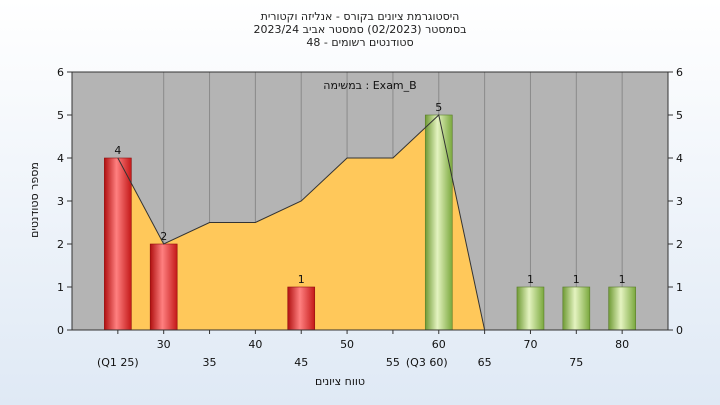 The image size is (720, 405). Describe the element at coordinates (34, 200) in the screenshot. I see `y-axis-title: מספר סטודנטים` at that location.